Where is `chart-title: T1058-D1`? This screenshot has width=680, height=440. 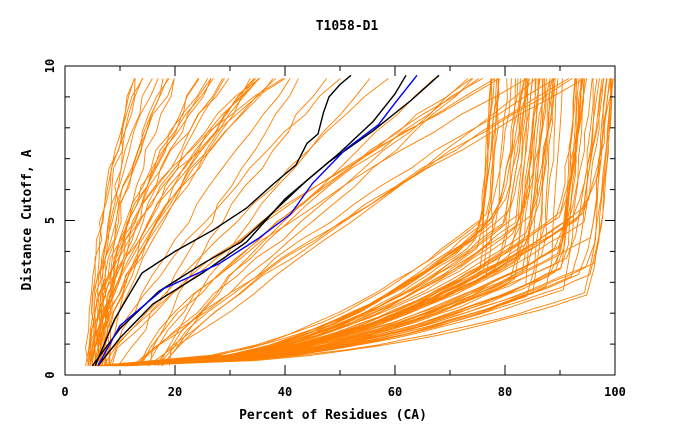
chart-title: T1058-D1 is located at coordinates (347, 26).